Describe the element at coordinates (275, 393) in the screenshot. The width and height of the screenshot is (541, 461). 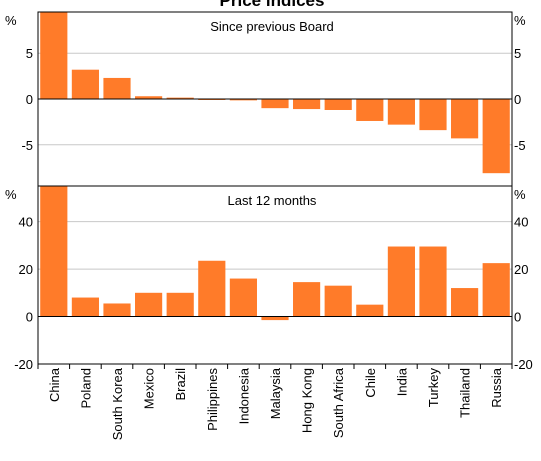
I see `x-tick-label: Malaysia` at that location.